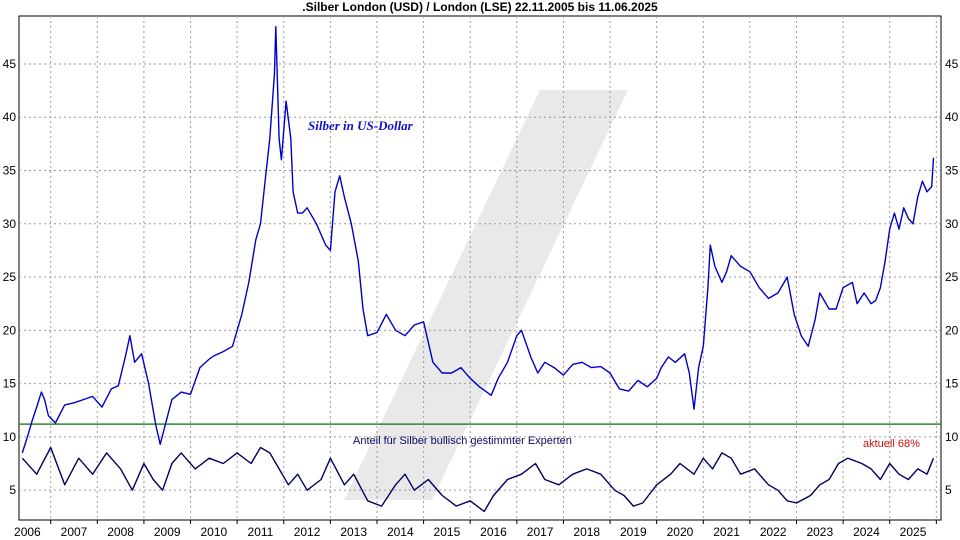 The image size is (960, 540). I want to click on y-tick-label-right: 25, so click(952, 277).